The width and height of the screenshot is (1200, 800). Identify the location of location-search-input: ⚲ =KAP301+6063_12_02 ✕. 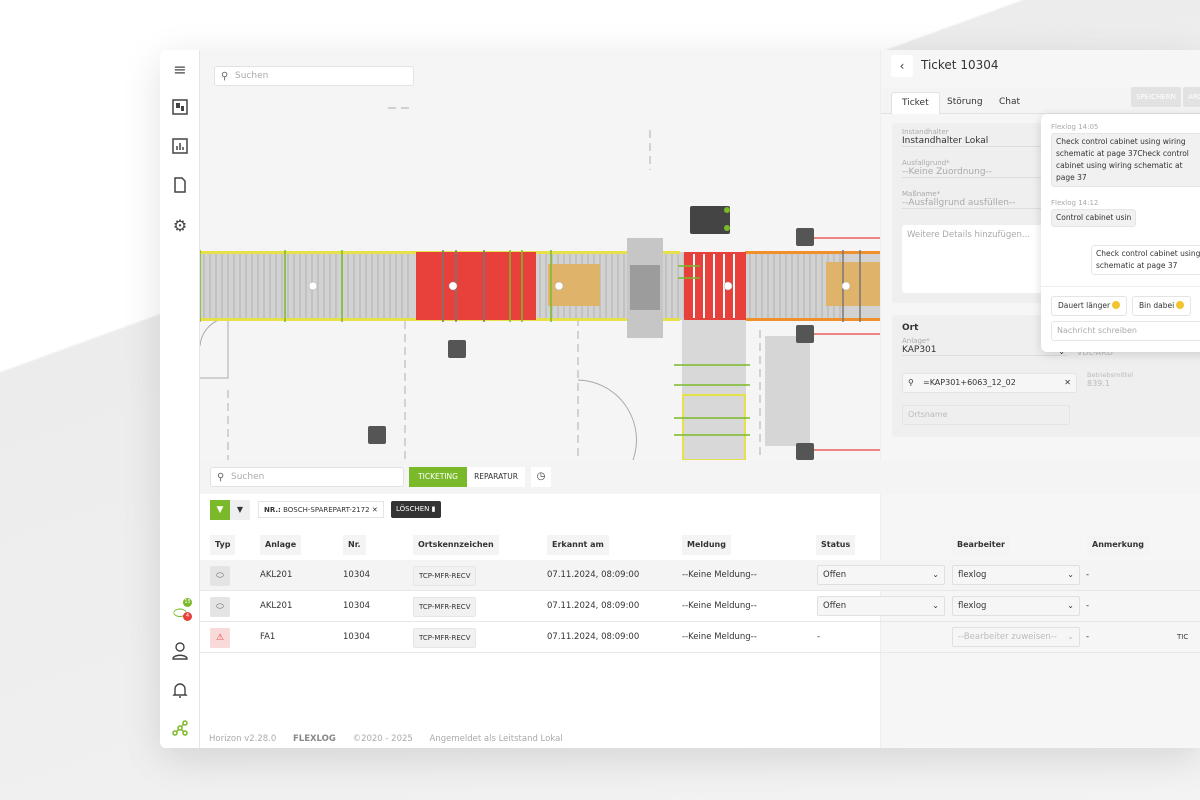
(989, 383).